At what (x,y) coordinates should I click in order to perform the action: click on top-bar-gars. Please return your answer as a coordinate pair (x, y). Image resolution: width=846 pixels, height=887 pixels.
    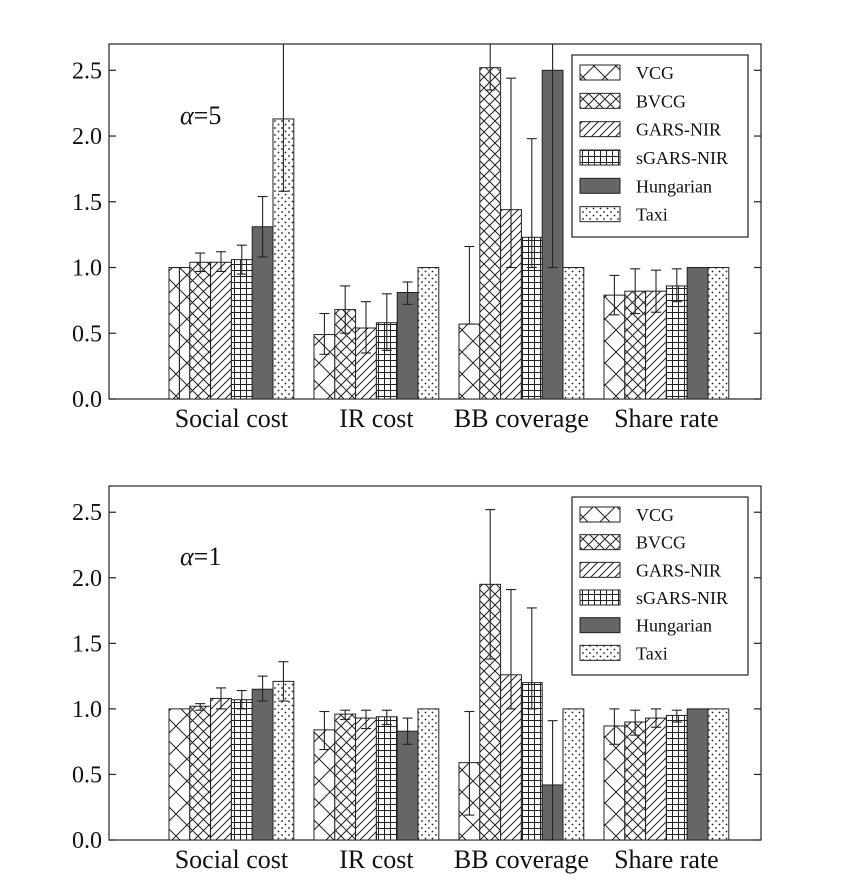
    Looking at the image, I should click on (221, 330).